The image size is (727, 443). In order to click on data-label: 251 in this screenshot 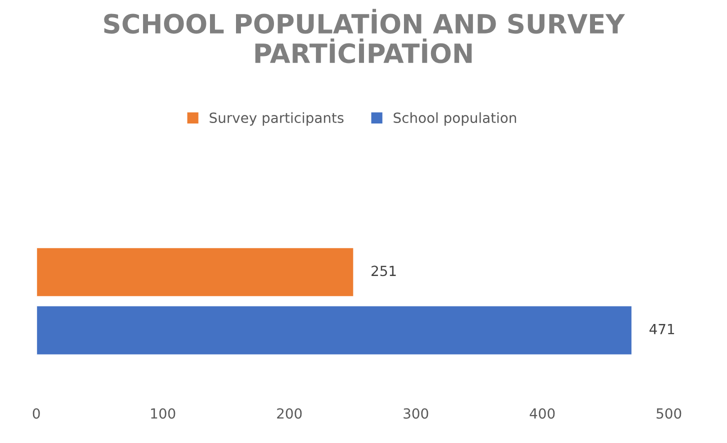, I will do `click(384, 271)`.